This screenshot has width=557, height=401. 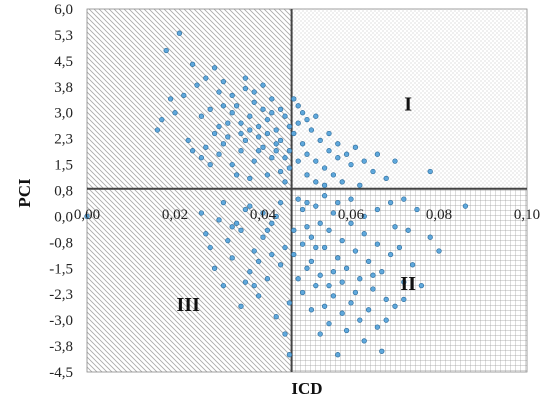 I want to click on y-tick-label: 5,3, so click(x=63, y=36).